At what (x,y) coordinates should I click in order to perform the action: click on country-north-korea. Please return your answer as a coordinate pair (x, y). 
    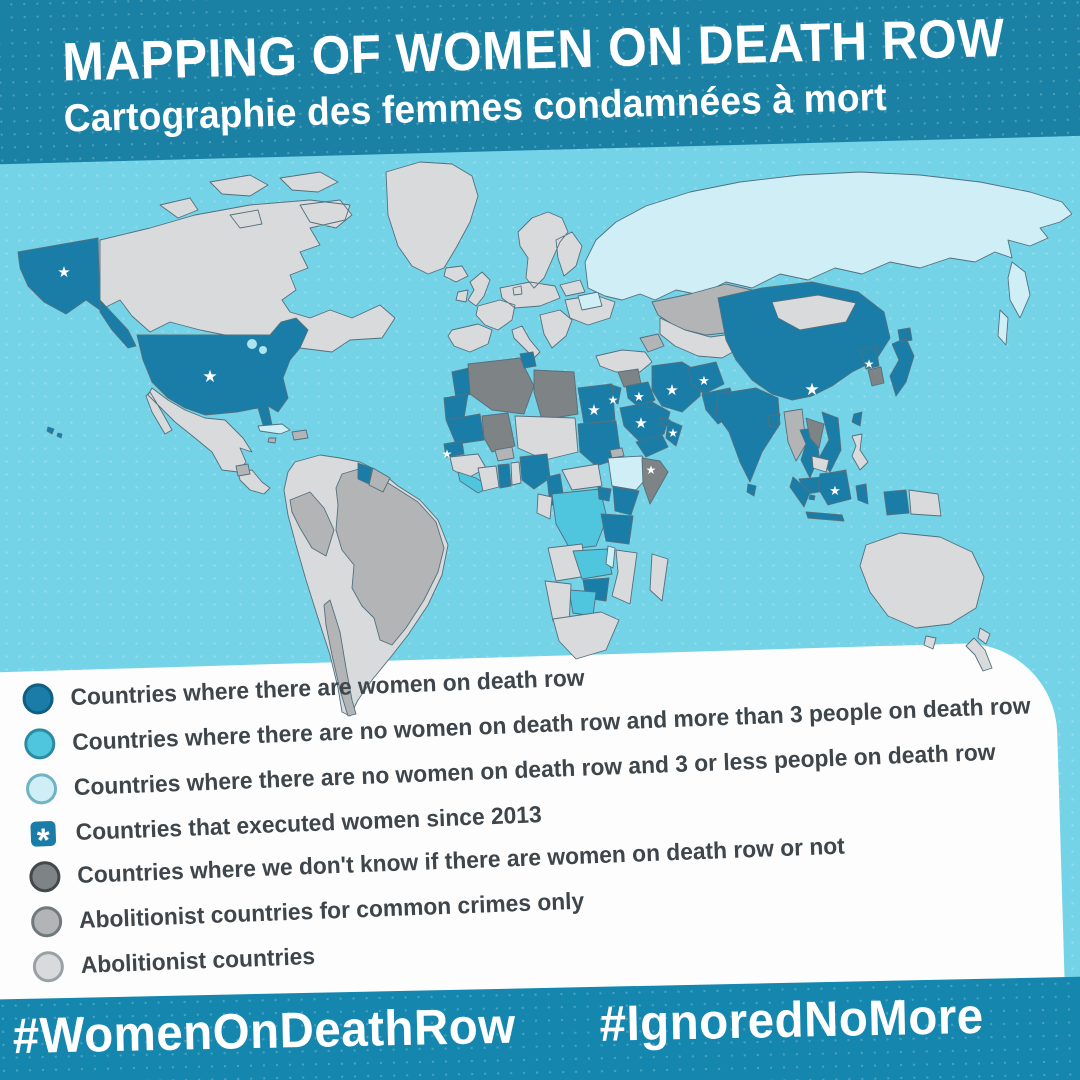
    Looking at the image, I should click on (869, 357).